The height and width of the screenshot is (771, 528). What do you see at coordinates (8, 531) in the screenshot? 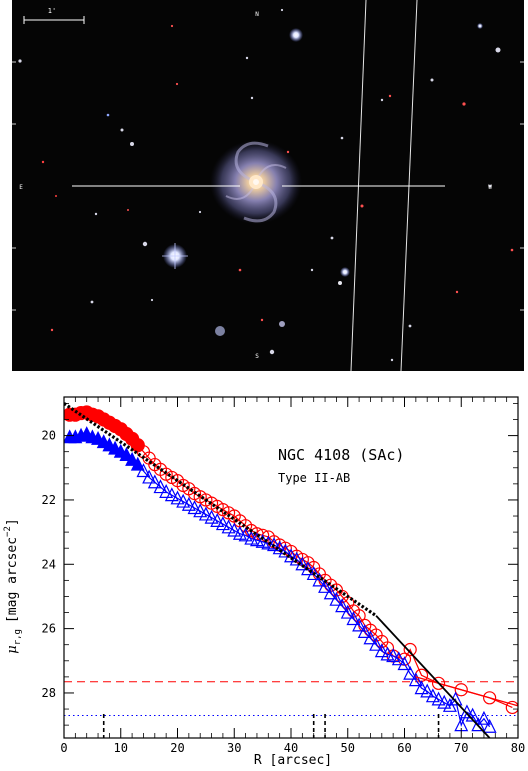
I see `y-axis-label-units-exponent: −2` at bounding box center [8, 531].